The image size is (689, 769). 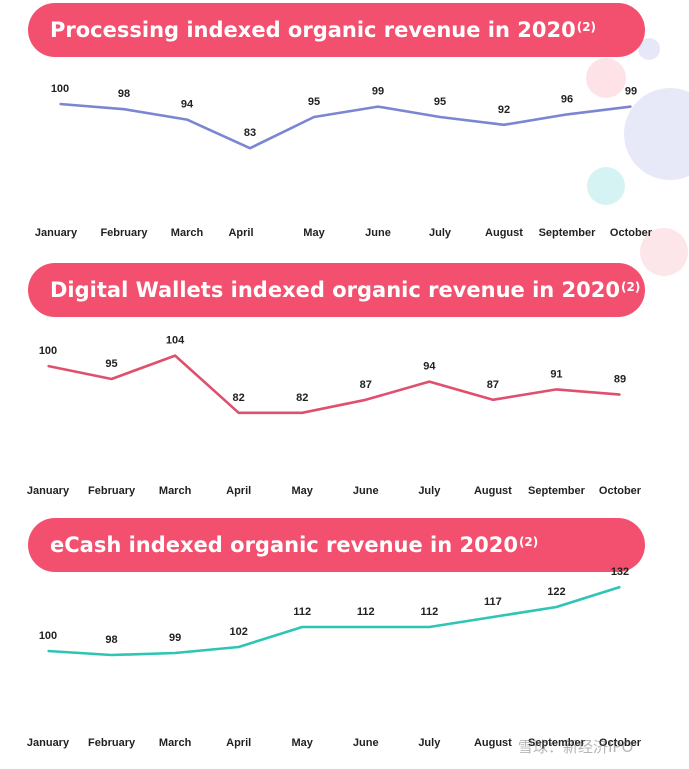 What do you see at coordinates (620, 572) in the screenshot?
I see `data-label: 132` at bounding box center [620, 572].